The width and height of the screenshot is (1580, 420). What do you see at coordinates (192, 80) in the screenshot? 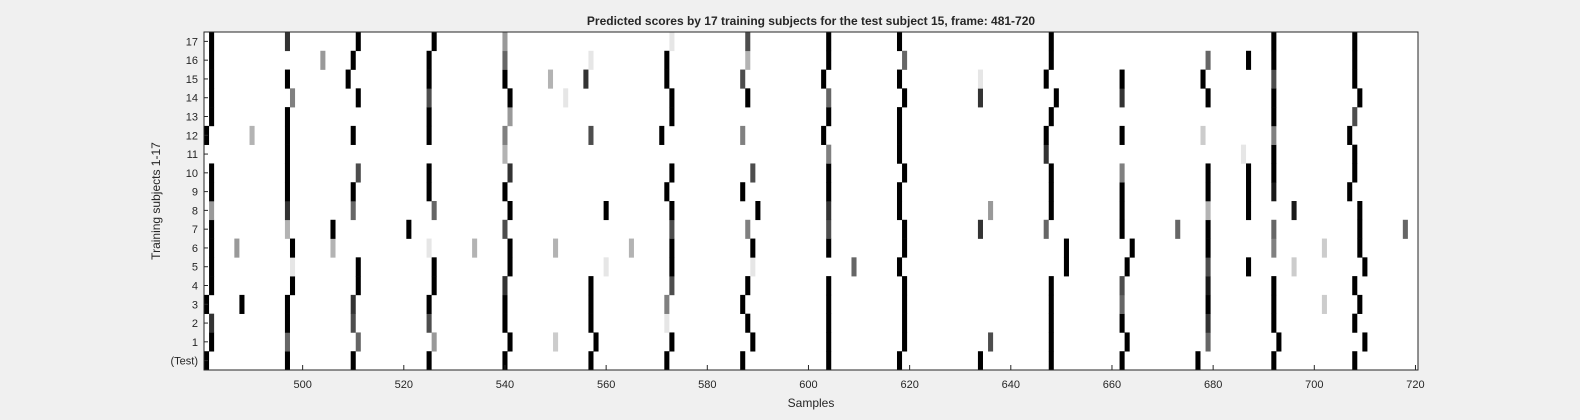
I see `y-tick-label: 15` at bounding box center [192, 80].